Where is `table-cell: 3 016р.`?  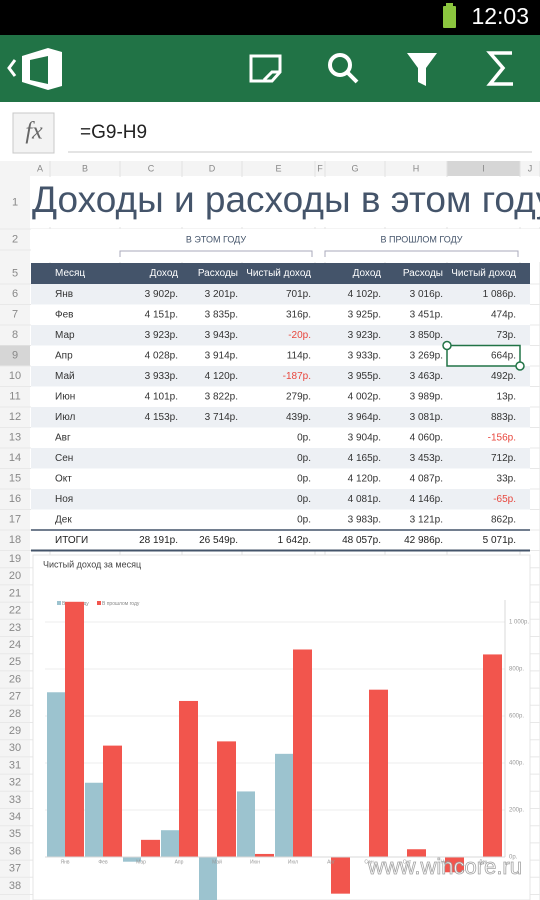
table-cell: 3 016р. is located at coordinates (426, 294).